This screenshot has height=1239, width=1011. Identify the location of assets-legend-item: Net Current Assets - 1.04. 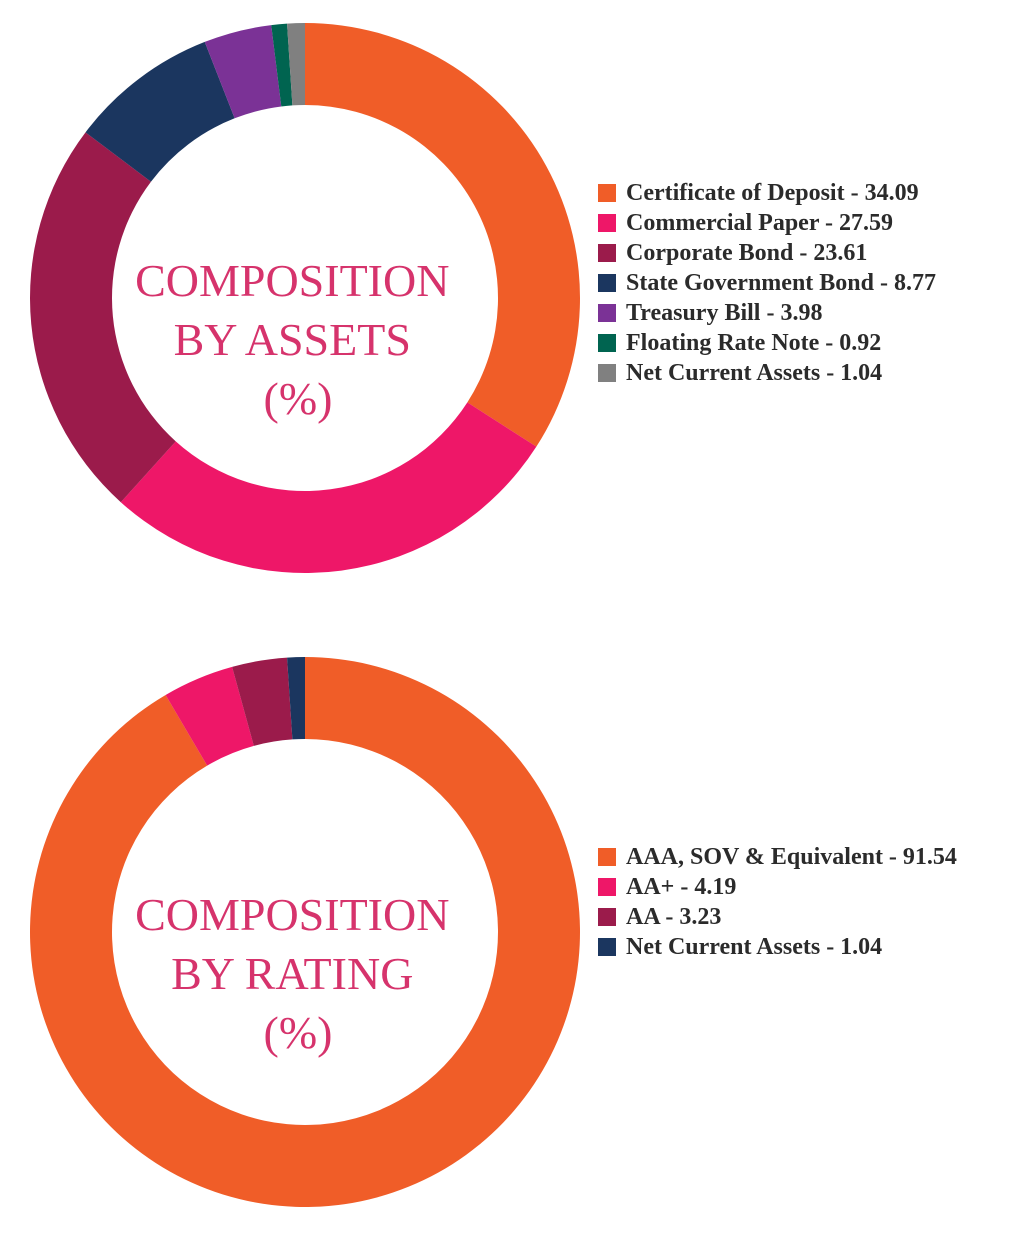
(803, 373).